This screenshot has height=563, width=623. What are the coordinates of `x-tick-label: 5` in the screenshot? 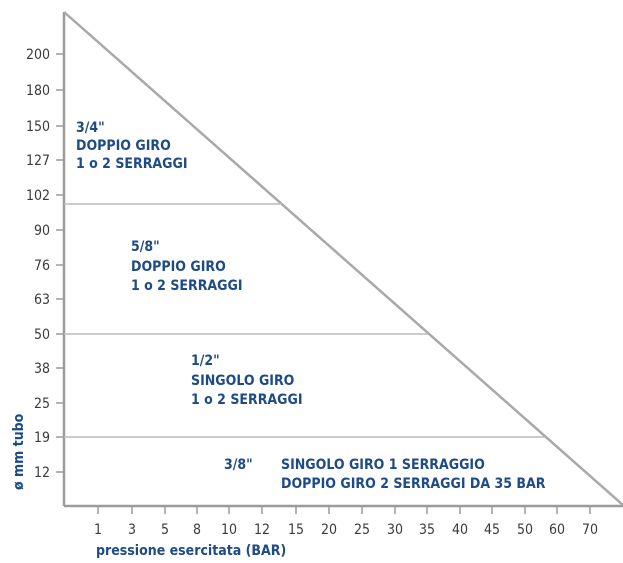 It's located at (165, 530).